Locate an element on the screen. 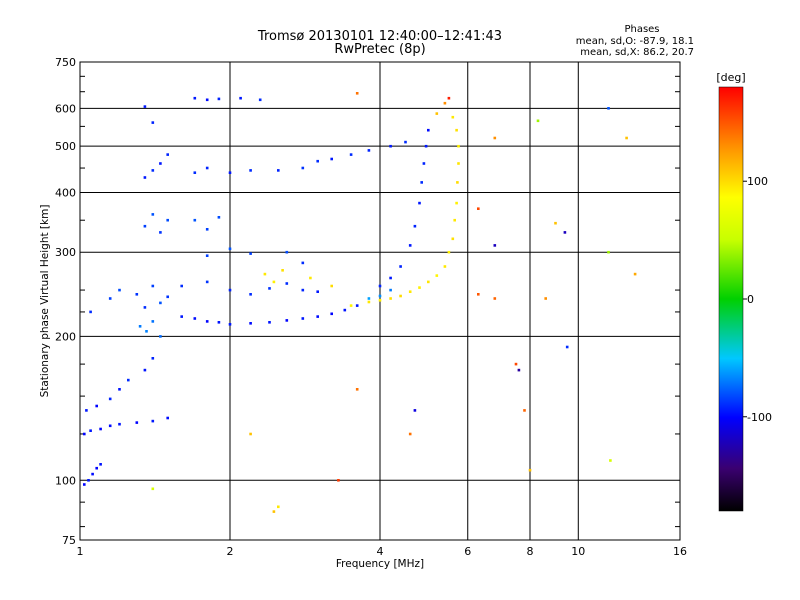  y-tick-label: 300 is located at coordinates (65, 252).